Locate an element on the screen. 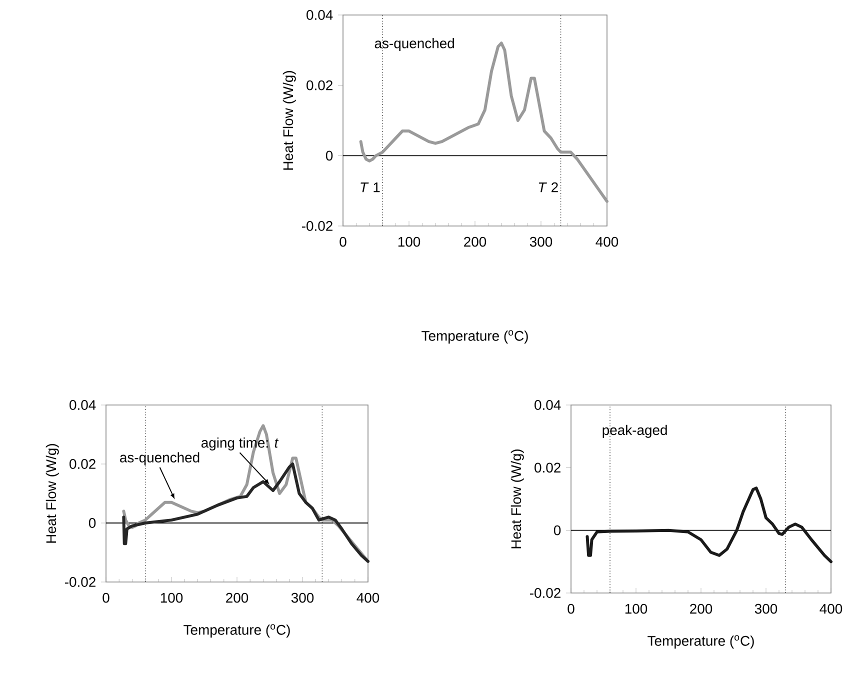 The image size is (848, 689). line-series is located at coordinates (709, 525).